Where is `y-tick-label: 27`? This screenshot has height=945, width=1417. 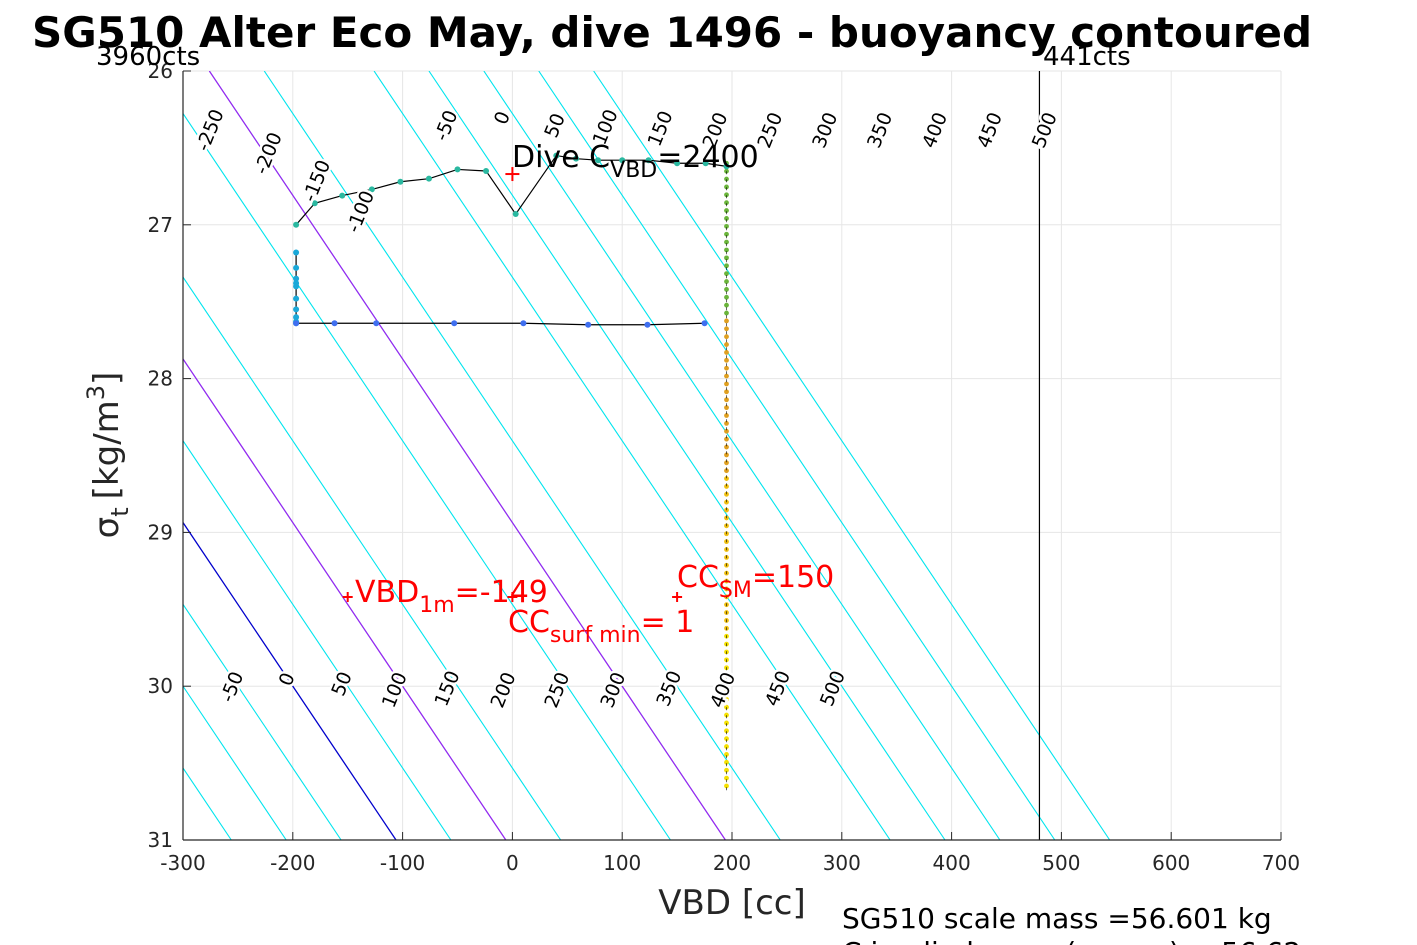
y-tick-label: 27 is located at coordinates (160, 225).